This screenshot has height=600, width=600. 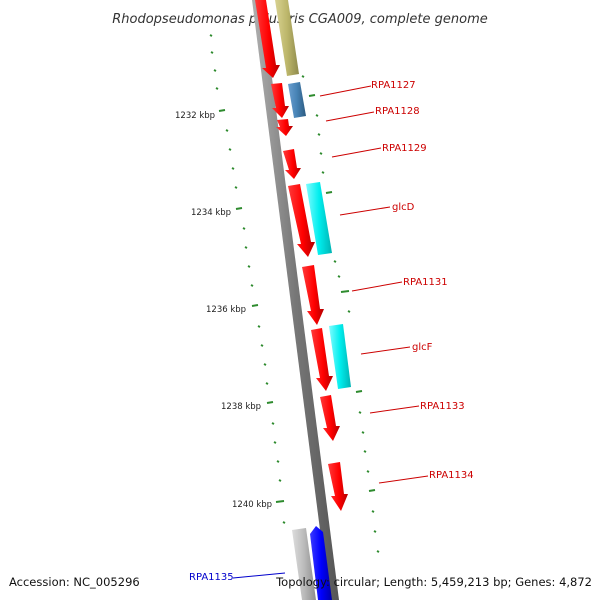 What do you see at coordinates (241, 407) in the screenshot?
I see `scale-tick-label: 1238 kbp` at bounding box center [241, 407].